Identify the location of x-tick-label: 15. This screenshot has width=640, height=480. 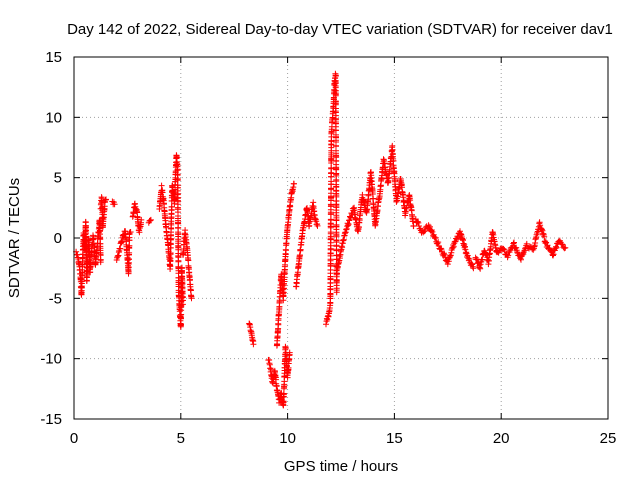
(394, 438).